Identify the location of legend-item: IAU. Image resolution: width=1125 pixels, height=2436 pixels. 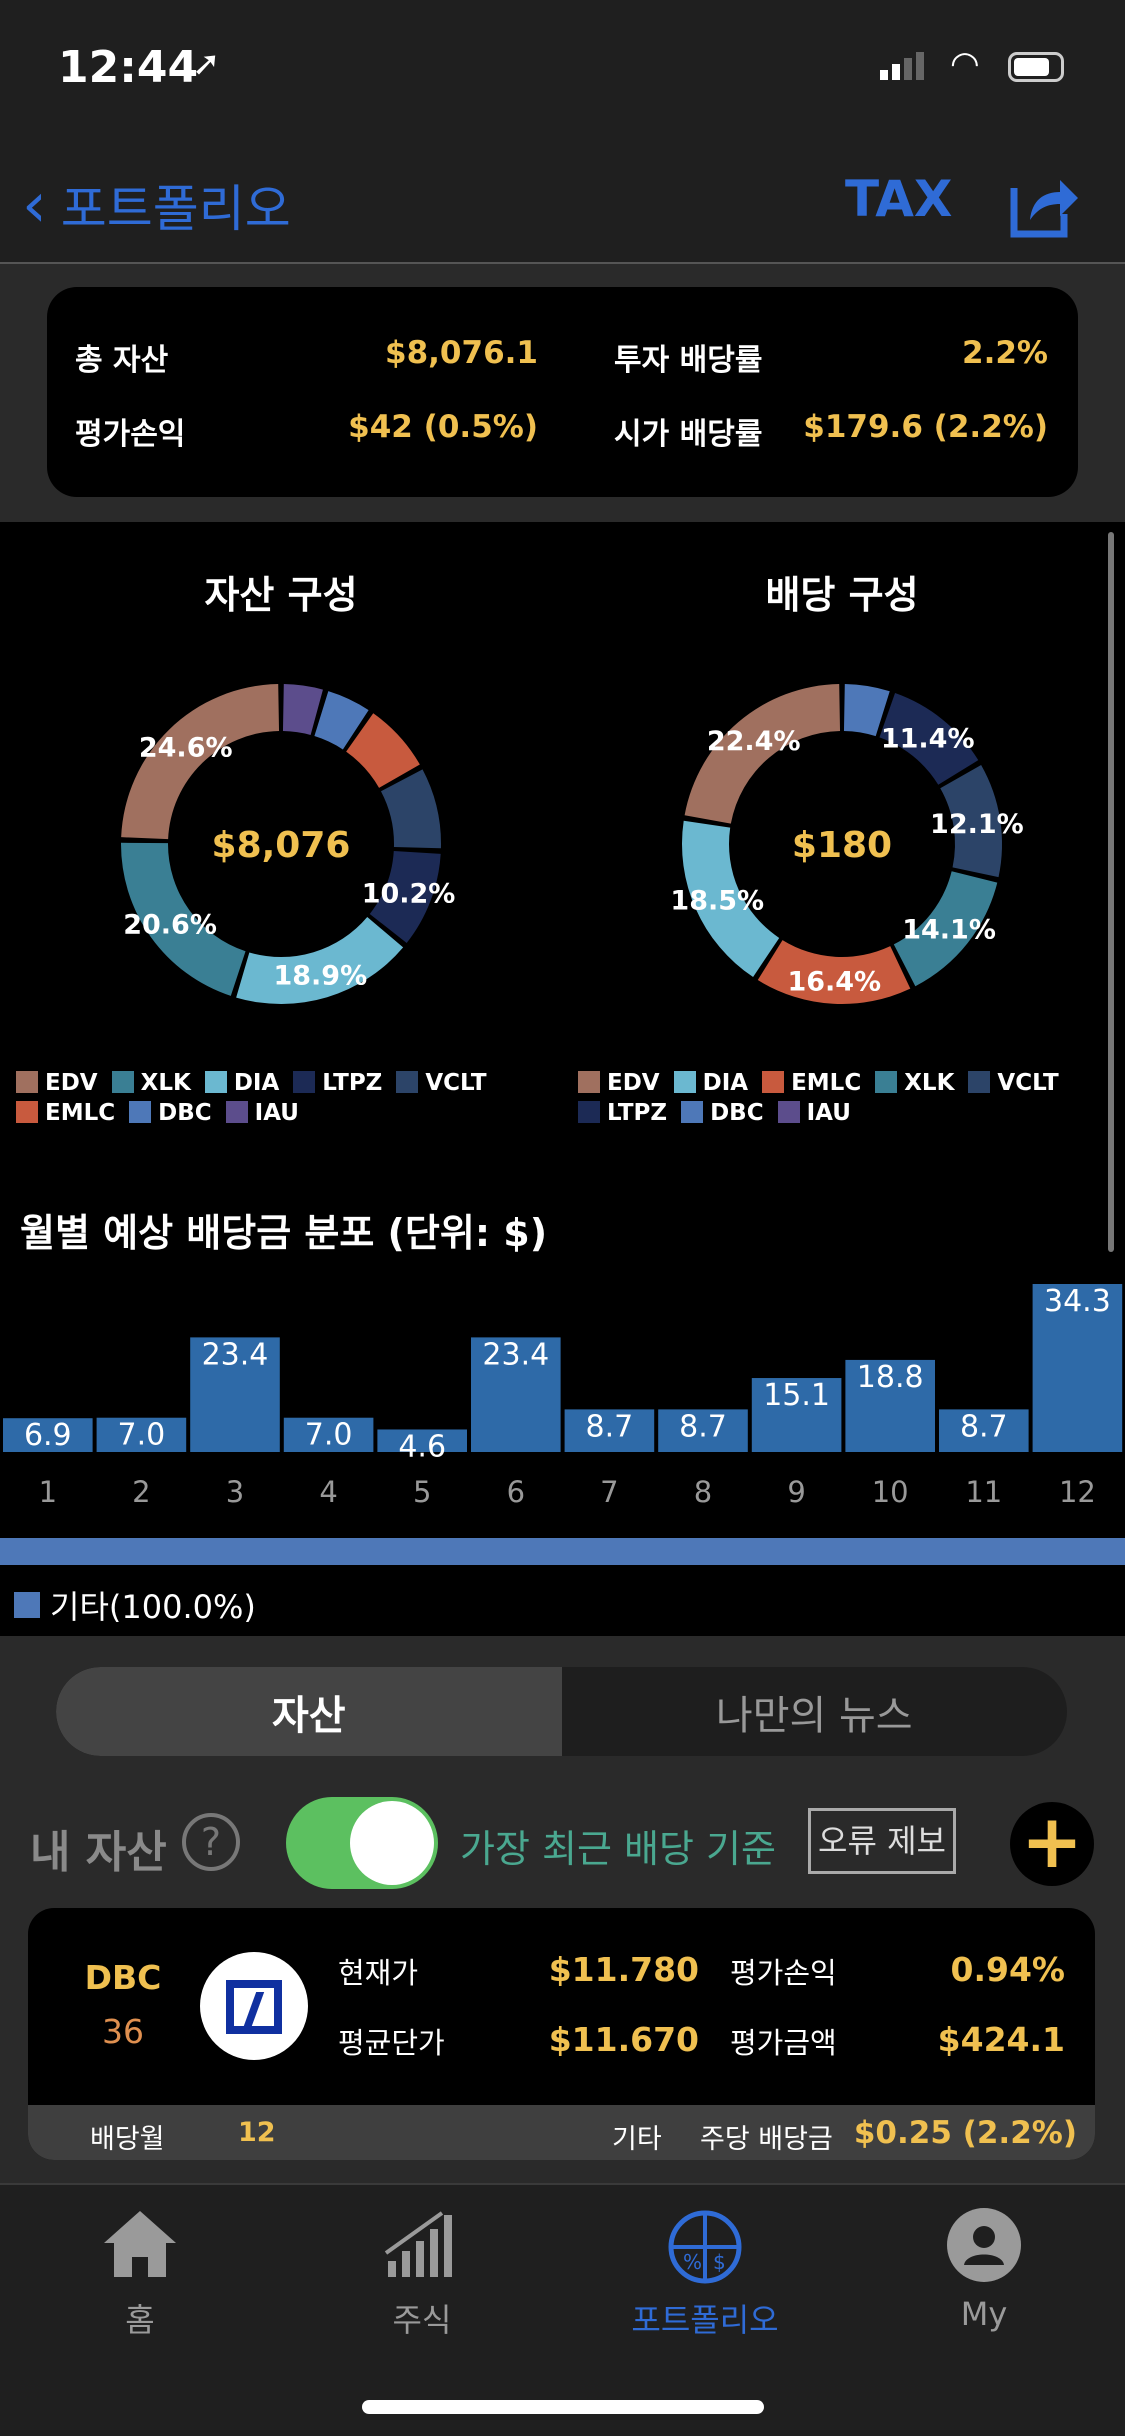
(262, 1113).